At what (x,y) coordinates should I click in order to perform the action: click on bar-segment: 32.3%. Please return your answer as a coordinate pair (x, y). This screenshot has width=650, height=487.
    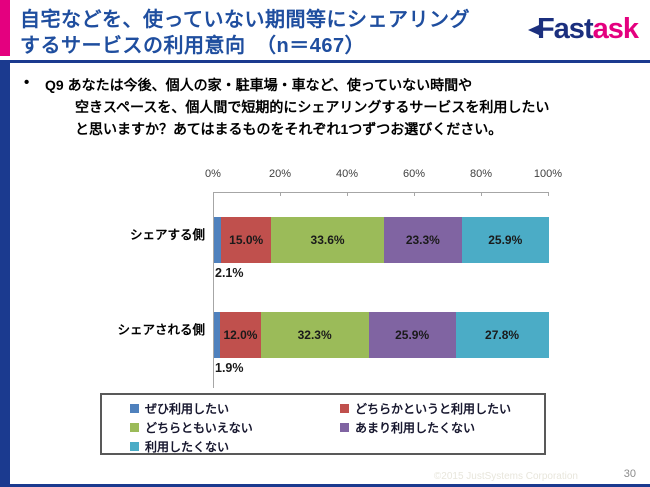
    Looking at the image, I should click on (314, 335).